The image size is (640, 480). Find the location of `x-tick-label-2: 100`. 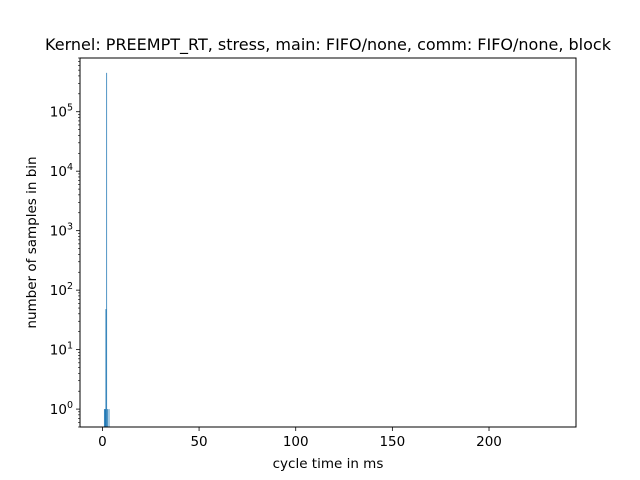

x-tick-label-2: 100 is located at coordinates (296, 442).